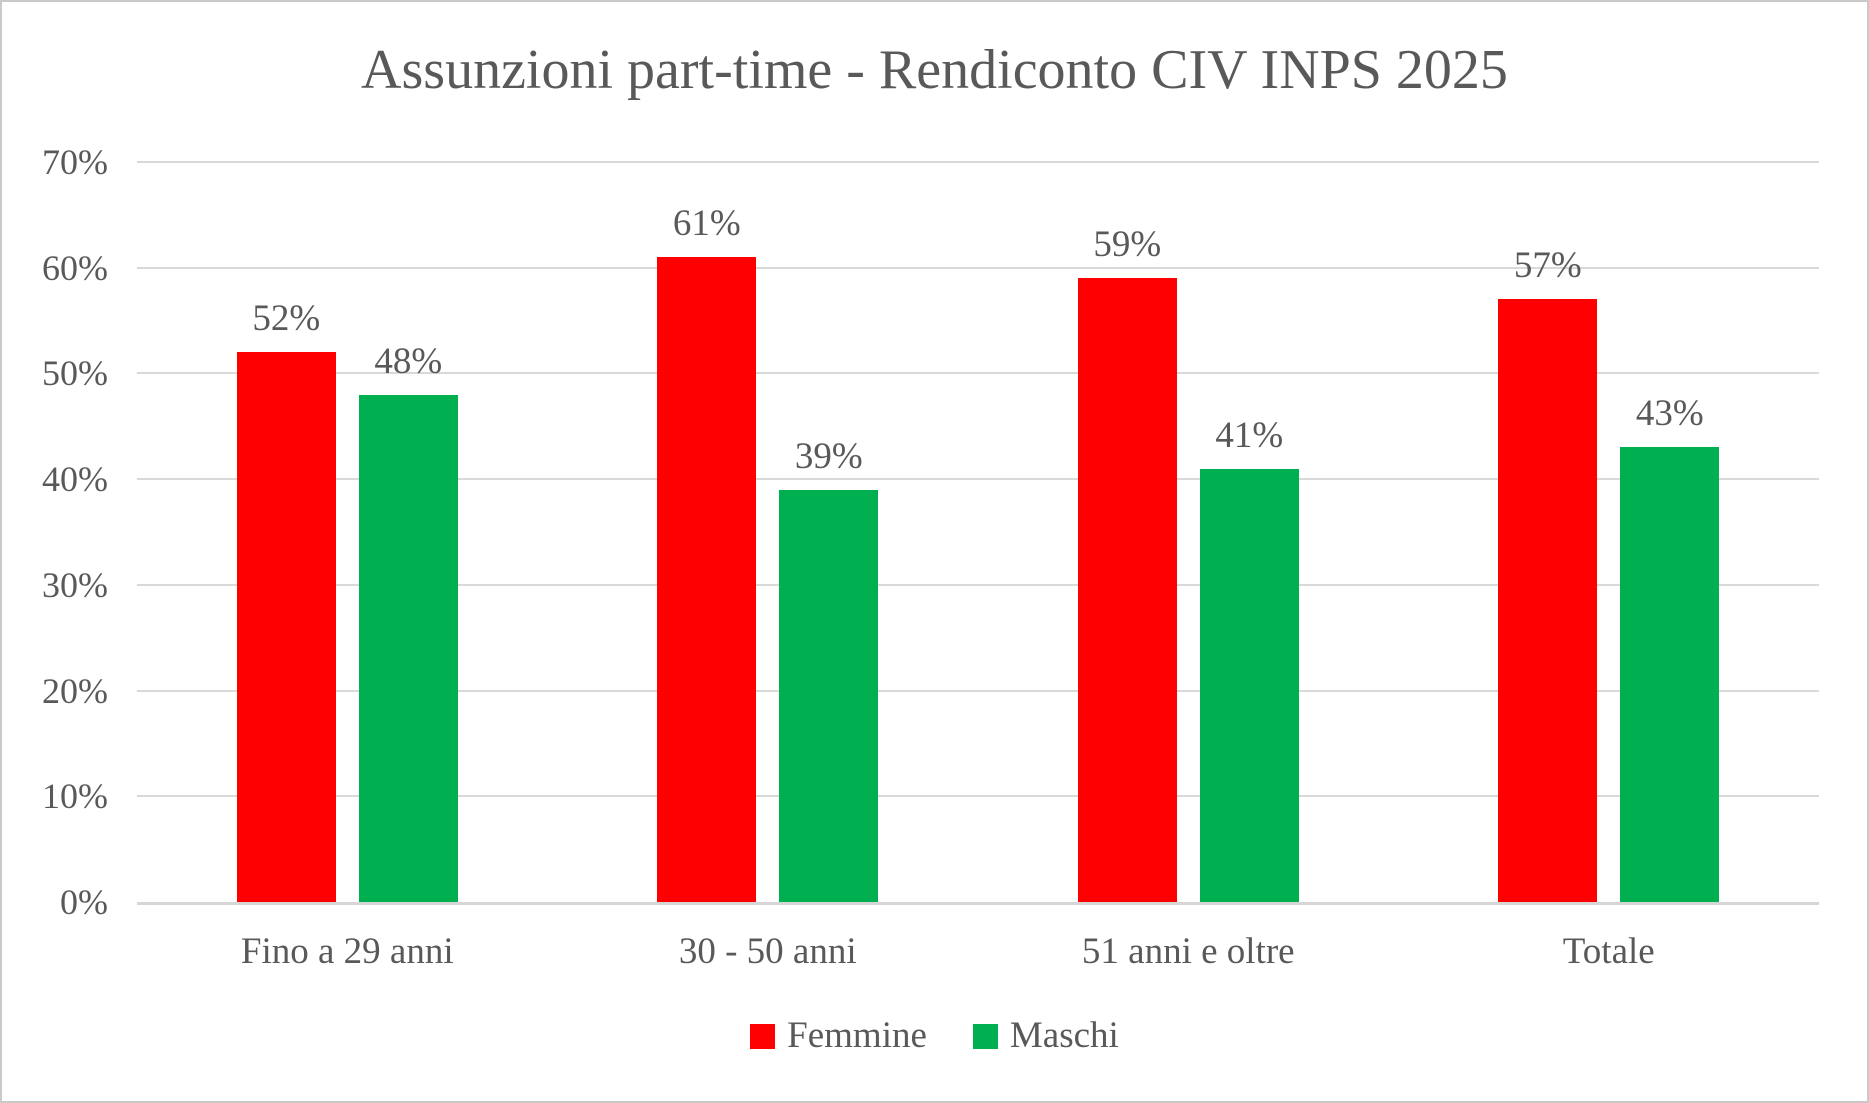  Describe the element at coordinates (84, 902) in the screenshot. I see `y-tick-label: 0%` at that location.